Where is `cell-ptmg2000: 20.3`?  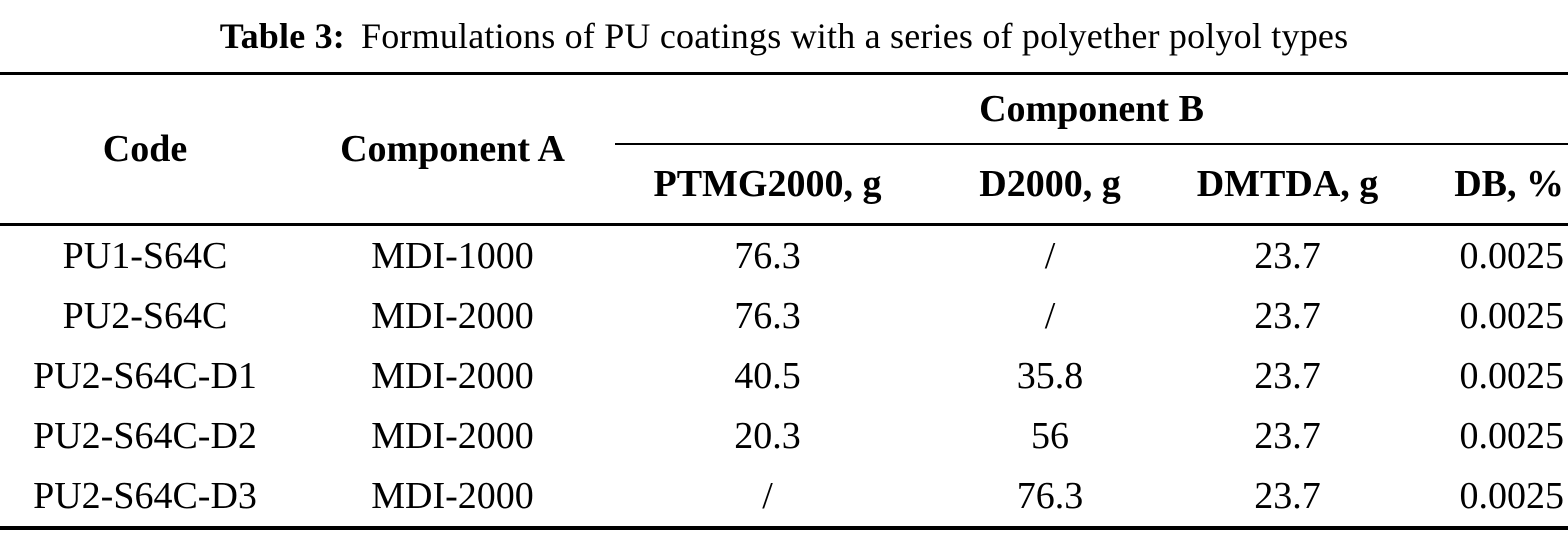
cell-ptmg2000: 20.3 is located at coordinates (767, 436).